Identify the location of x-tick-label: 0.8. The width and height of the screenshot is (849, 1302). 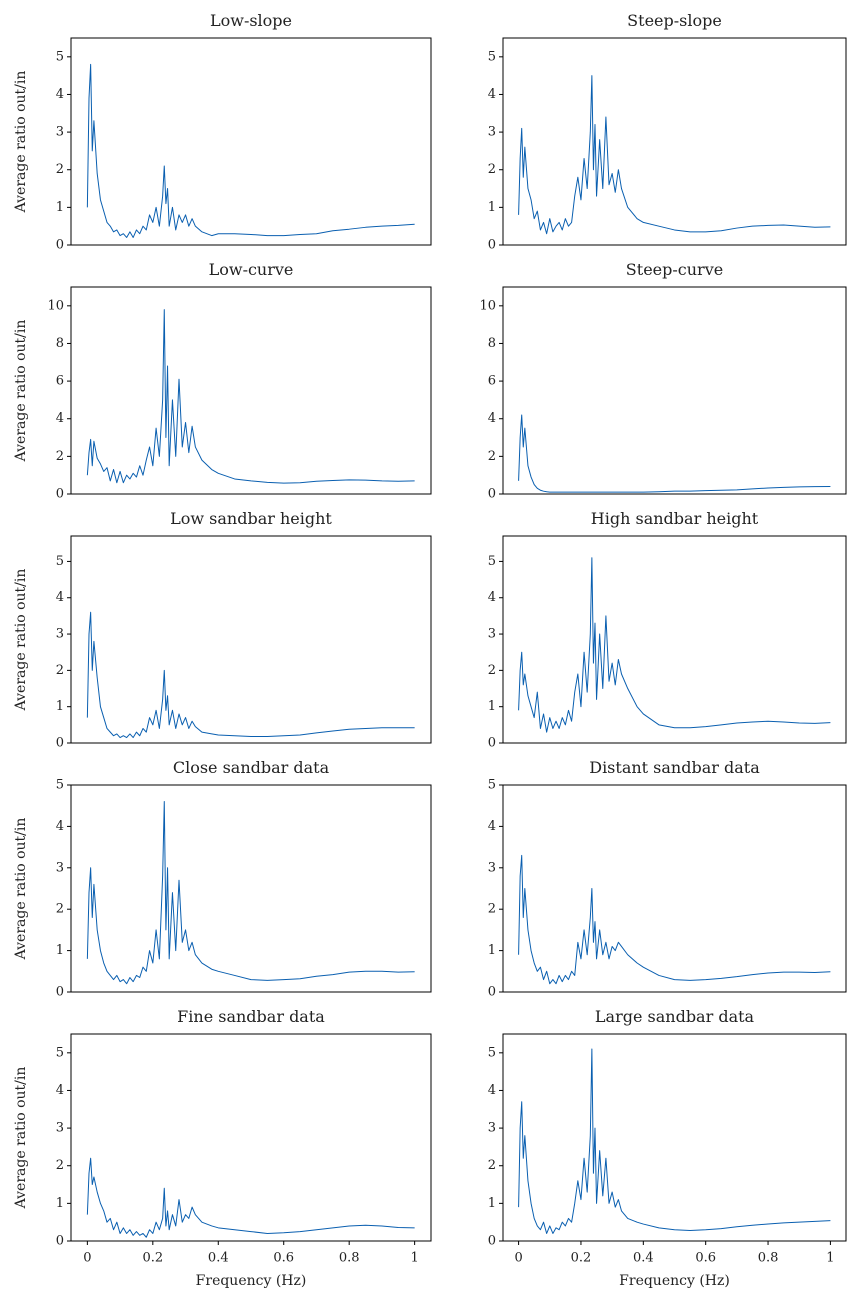
(349, 1258).